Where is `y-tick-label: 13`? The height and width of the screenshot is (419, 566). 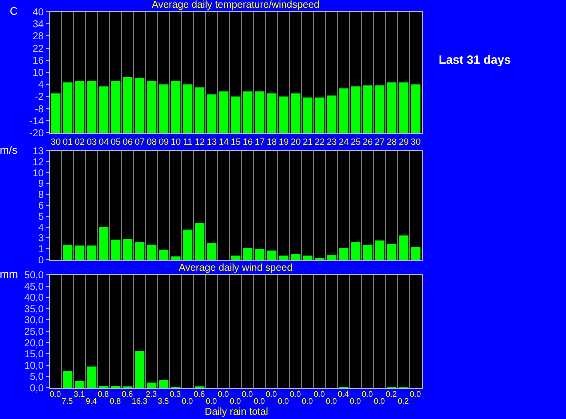 y-tick-label: 13 is located at coordinates (38, 152).